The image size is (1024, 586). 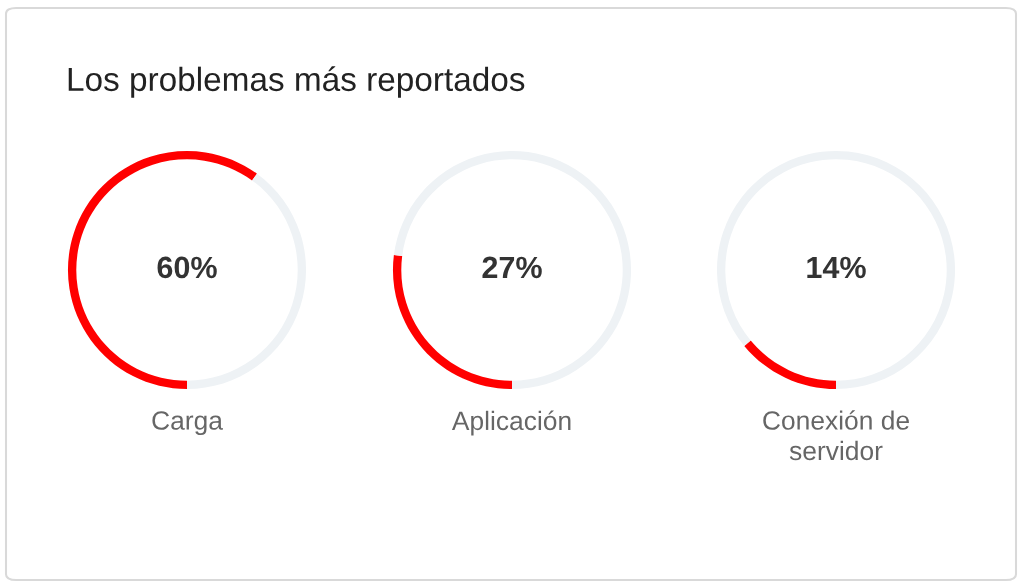 What do you see at coordinates (187, 423) in the screenshot?
I see `slice-label: Carga` at bounding box center [187, 423].